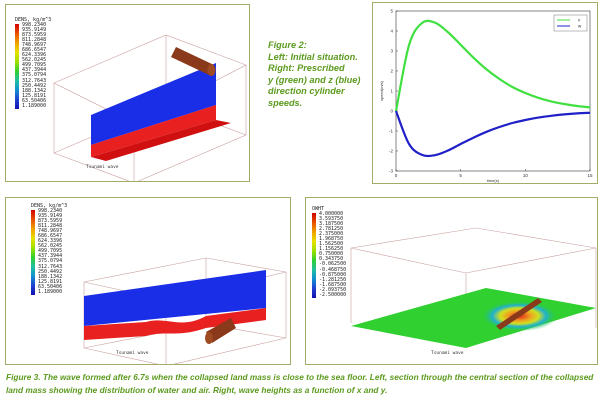 This screenshot has width=600, height=402. Describe the element at coordinates (331, 244) in the screenshot. I see `legend-value: 1.562500` at that location.